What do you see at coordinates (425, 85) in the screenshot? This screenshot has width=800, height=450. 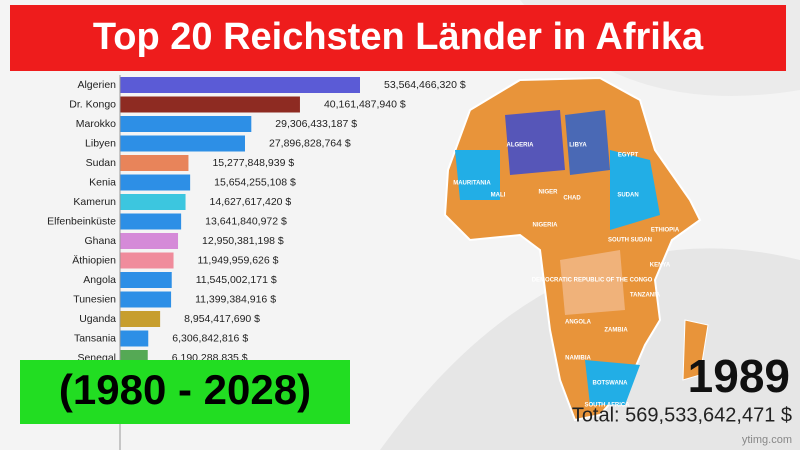 I see `value-label: 53,564,466,320 $` at bounding box center [425, 85].